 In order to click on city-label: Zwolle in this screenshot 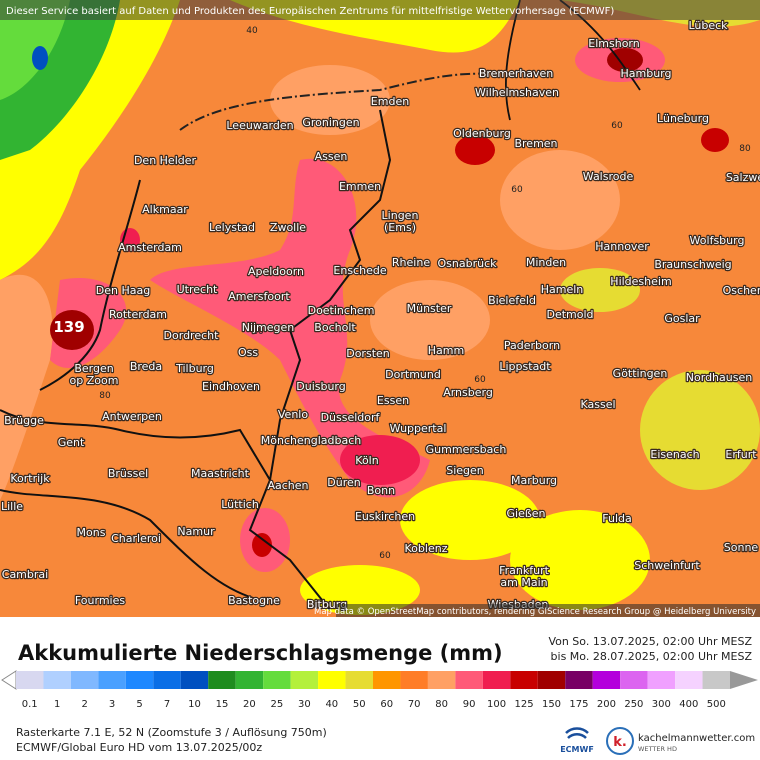, I will do `click(288, 227)`.